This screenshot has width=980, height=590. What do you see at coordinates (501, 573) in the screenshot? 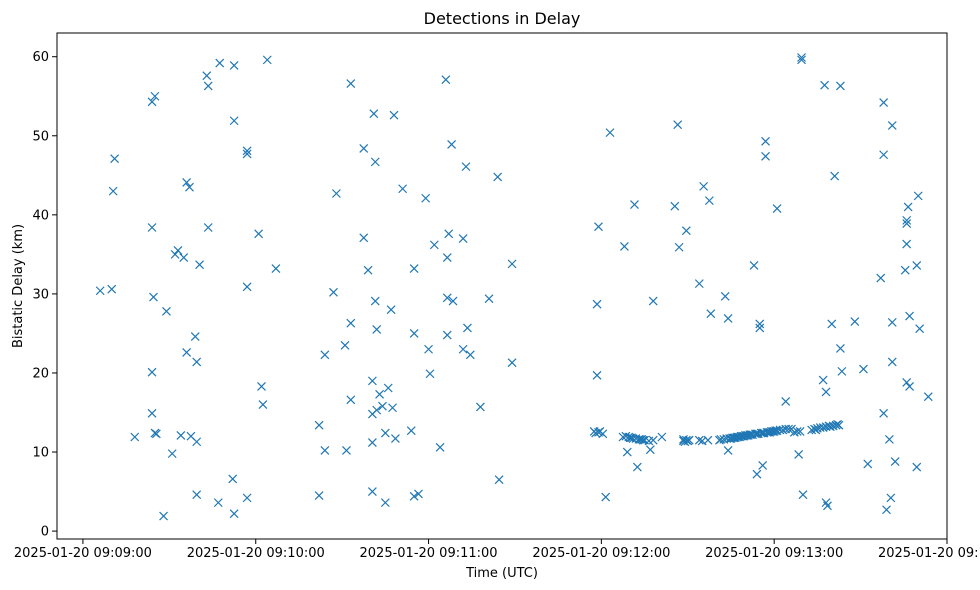
I see `x-axis-label: Time (UTC)` at bounding box center [501, 573].